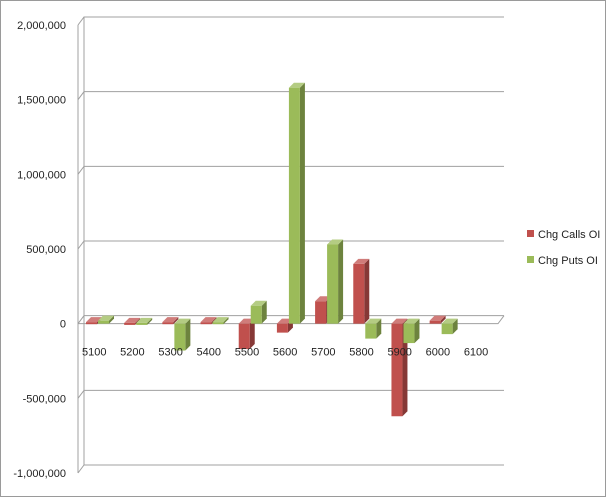 This screenshot has width=606, height=497. I want to click on x-tick-label: 5500, so click(247, 353).